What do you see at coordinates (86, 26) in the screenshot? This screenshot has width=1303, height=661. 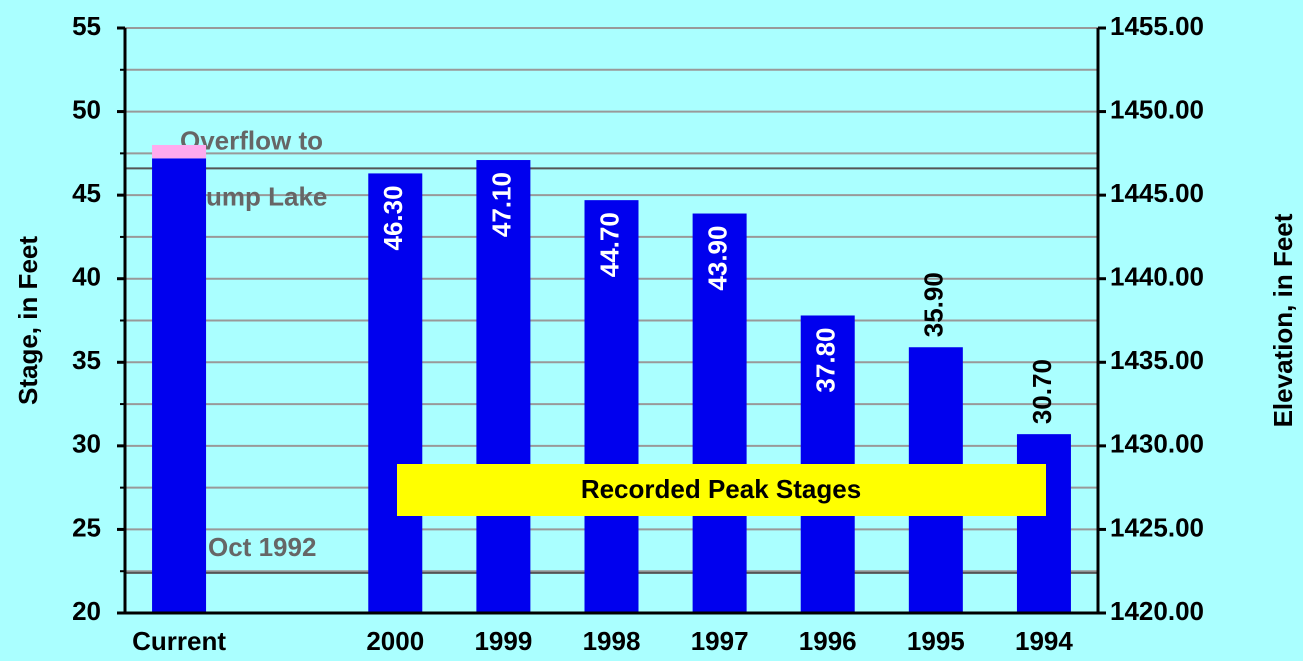 I see `y-tick-label: 55` at bounding box center [86, 26].